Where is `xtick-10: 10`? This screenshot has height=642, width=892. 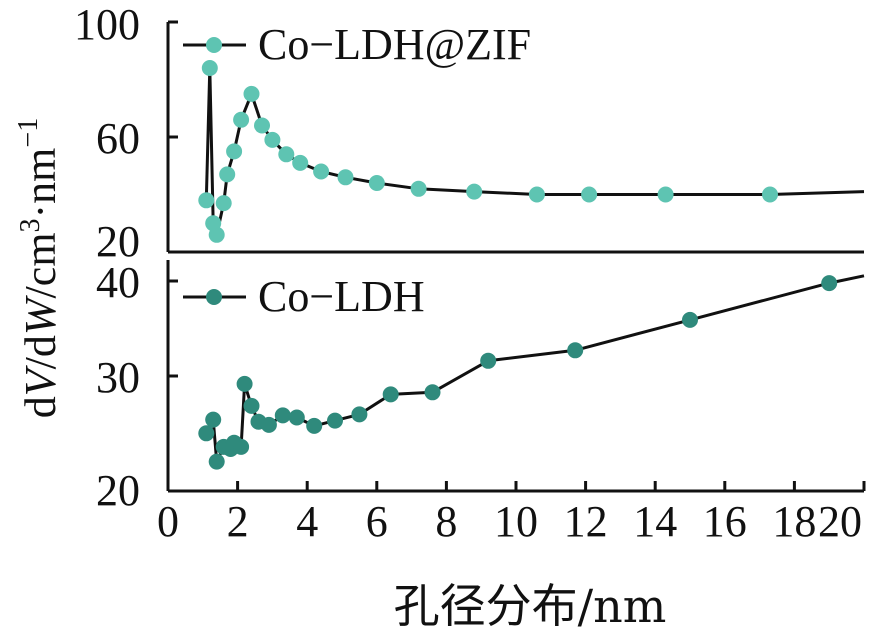 xtick-10: 10 is located at coordinates (516, 521).